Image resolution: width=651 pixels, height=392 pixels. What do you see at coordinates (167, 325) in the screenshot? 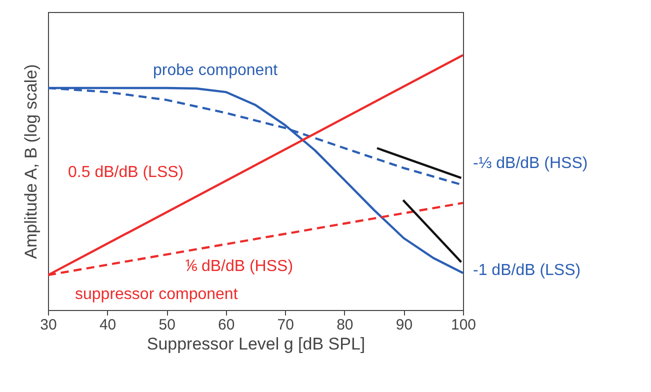
I see `x-tick-label: 50` at bounding box center [167, 325].